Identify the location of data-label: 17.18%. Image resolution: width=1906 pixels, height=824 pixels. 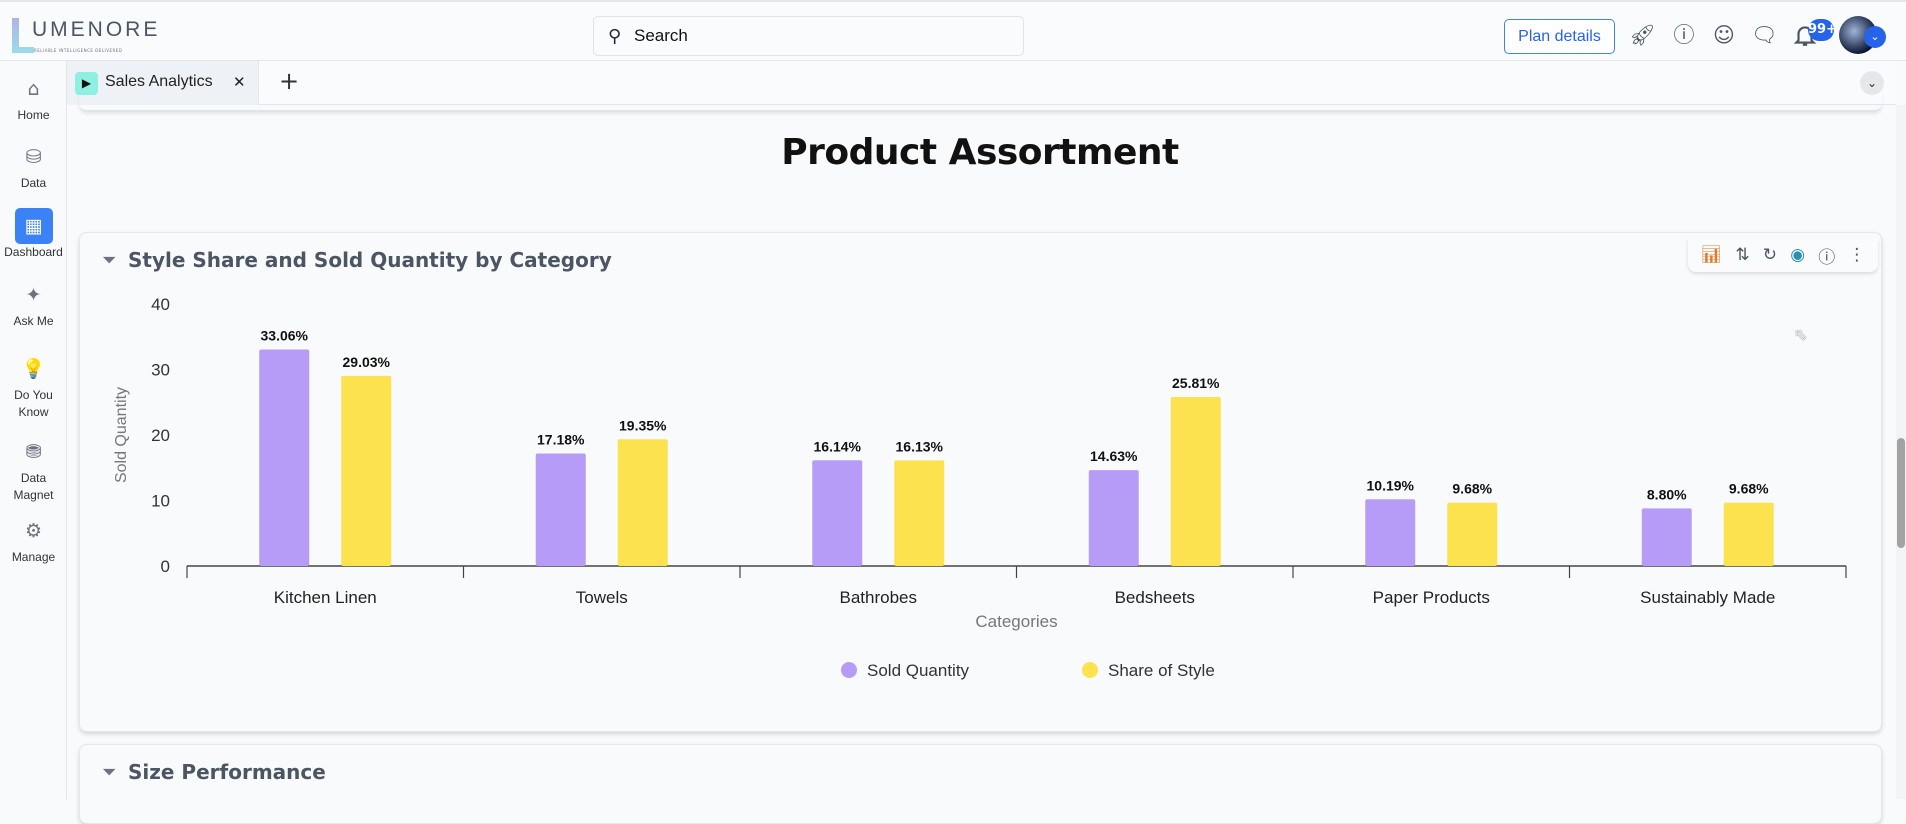
(561, 439).